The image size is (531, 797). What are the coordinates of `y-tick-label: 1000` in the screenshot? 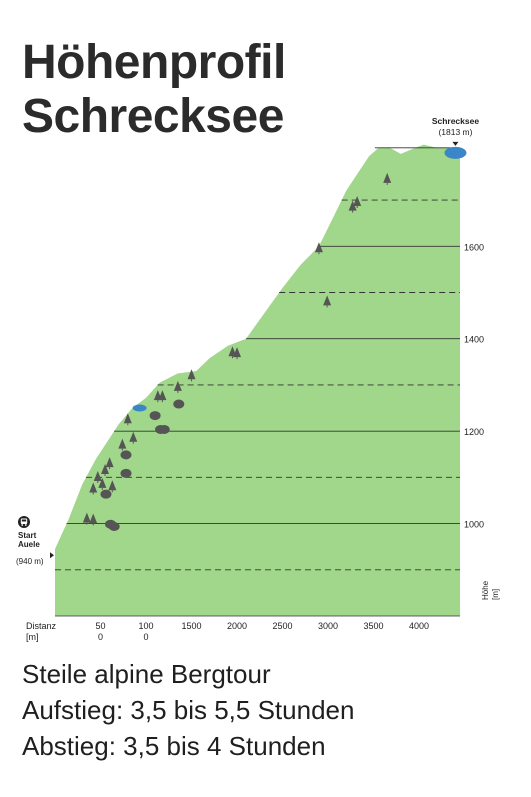 It's located at (474, 525).